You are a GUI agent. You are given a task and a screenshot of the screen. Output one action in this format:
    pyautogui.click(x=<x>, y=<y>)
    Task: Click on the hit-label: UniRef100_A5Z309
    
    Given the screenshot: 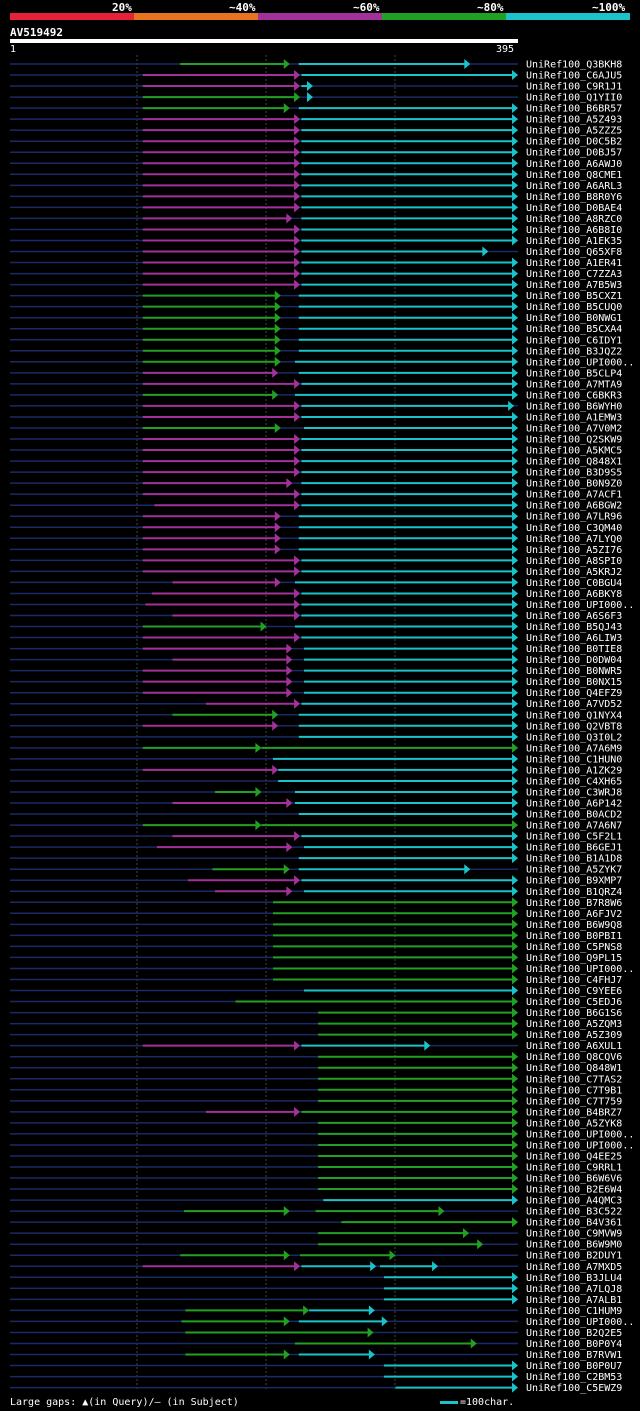 What is the action you would take?
    pyautogui.click(x=574, y=1035)
    